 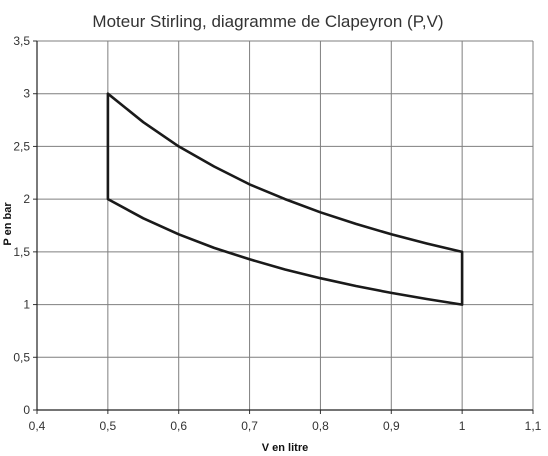 What do you see at coordinates (391, 426) in the screenshot?
I see `x-tick-label: 0,9` at bounding box center [391, 426].